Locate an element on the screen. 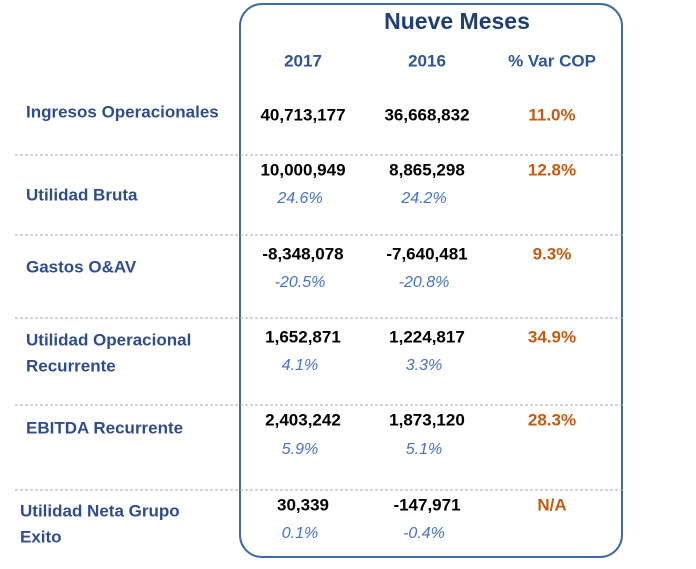  row-label: Utilidad Operacional is located at coordinates (108, 339).